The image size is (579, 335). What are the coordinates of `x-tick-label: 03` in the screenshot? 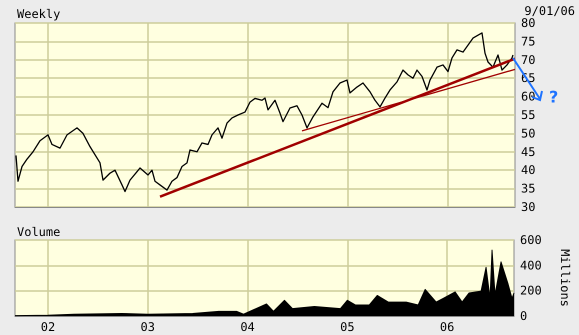 It's located at (147, 327).